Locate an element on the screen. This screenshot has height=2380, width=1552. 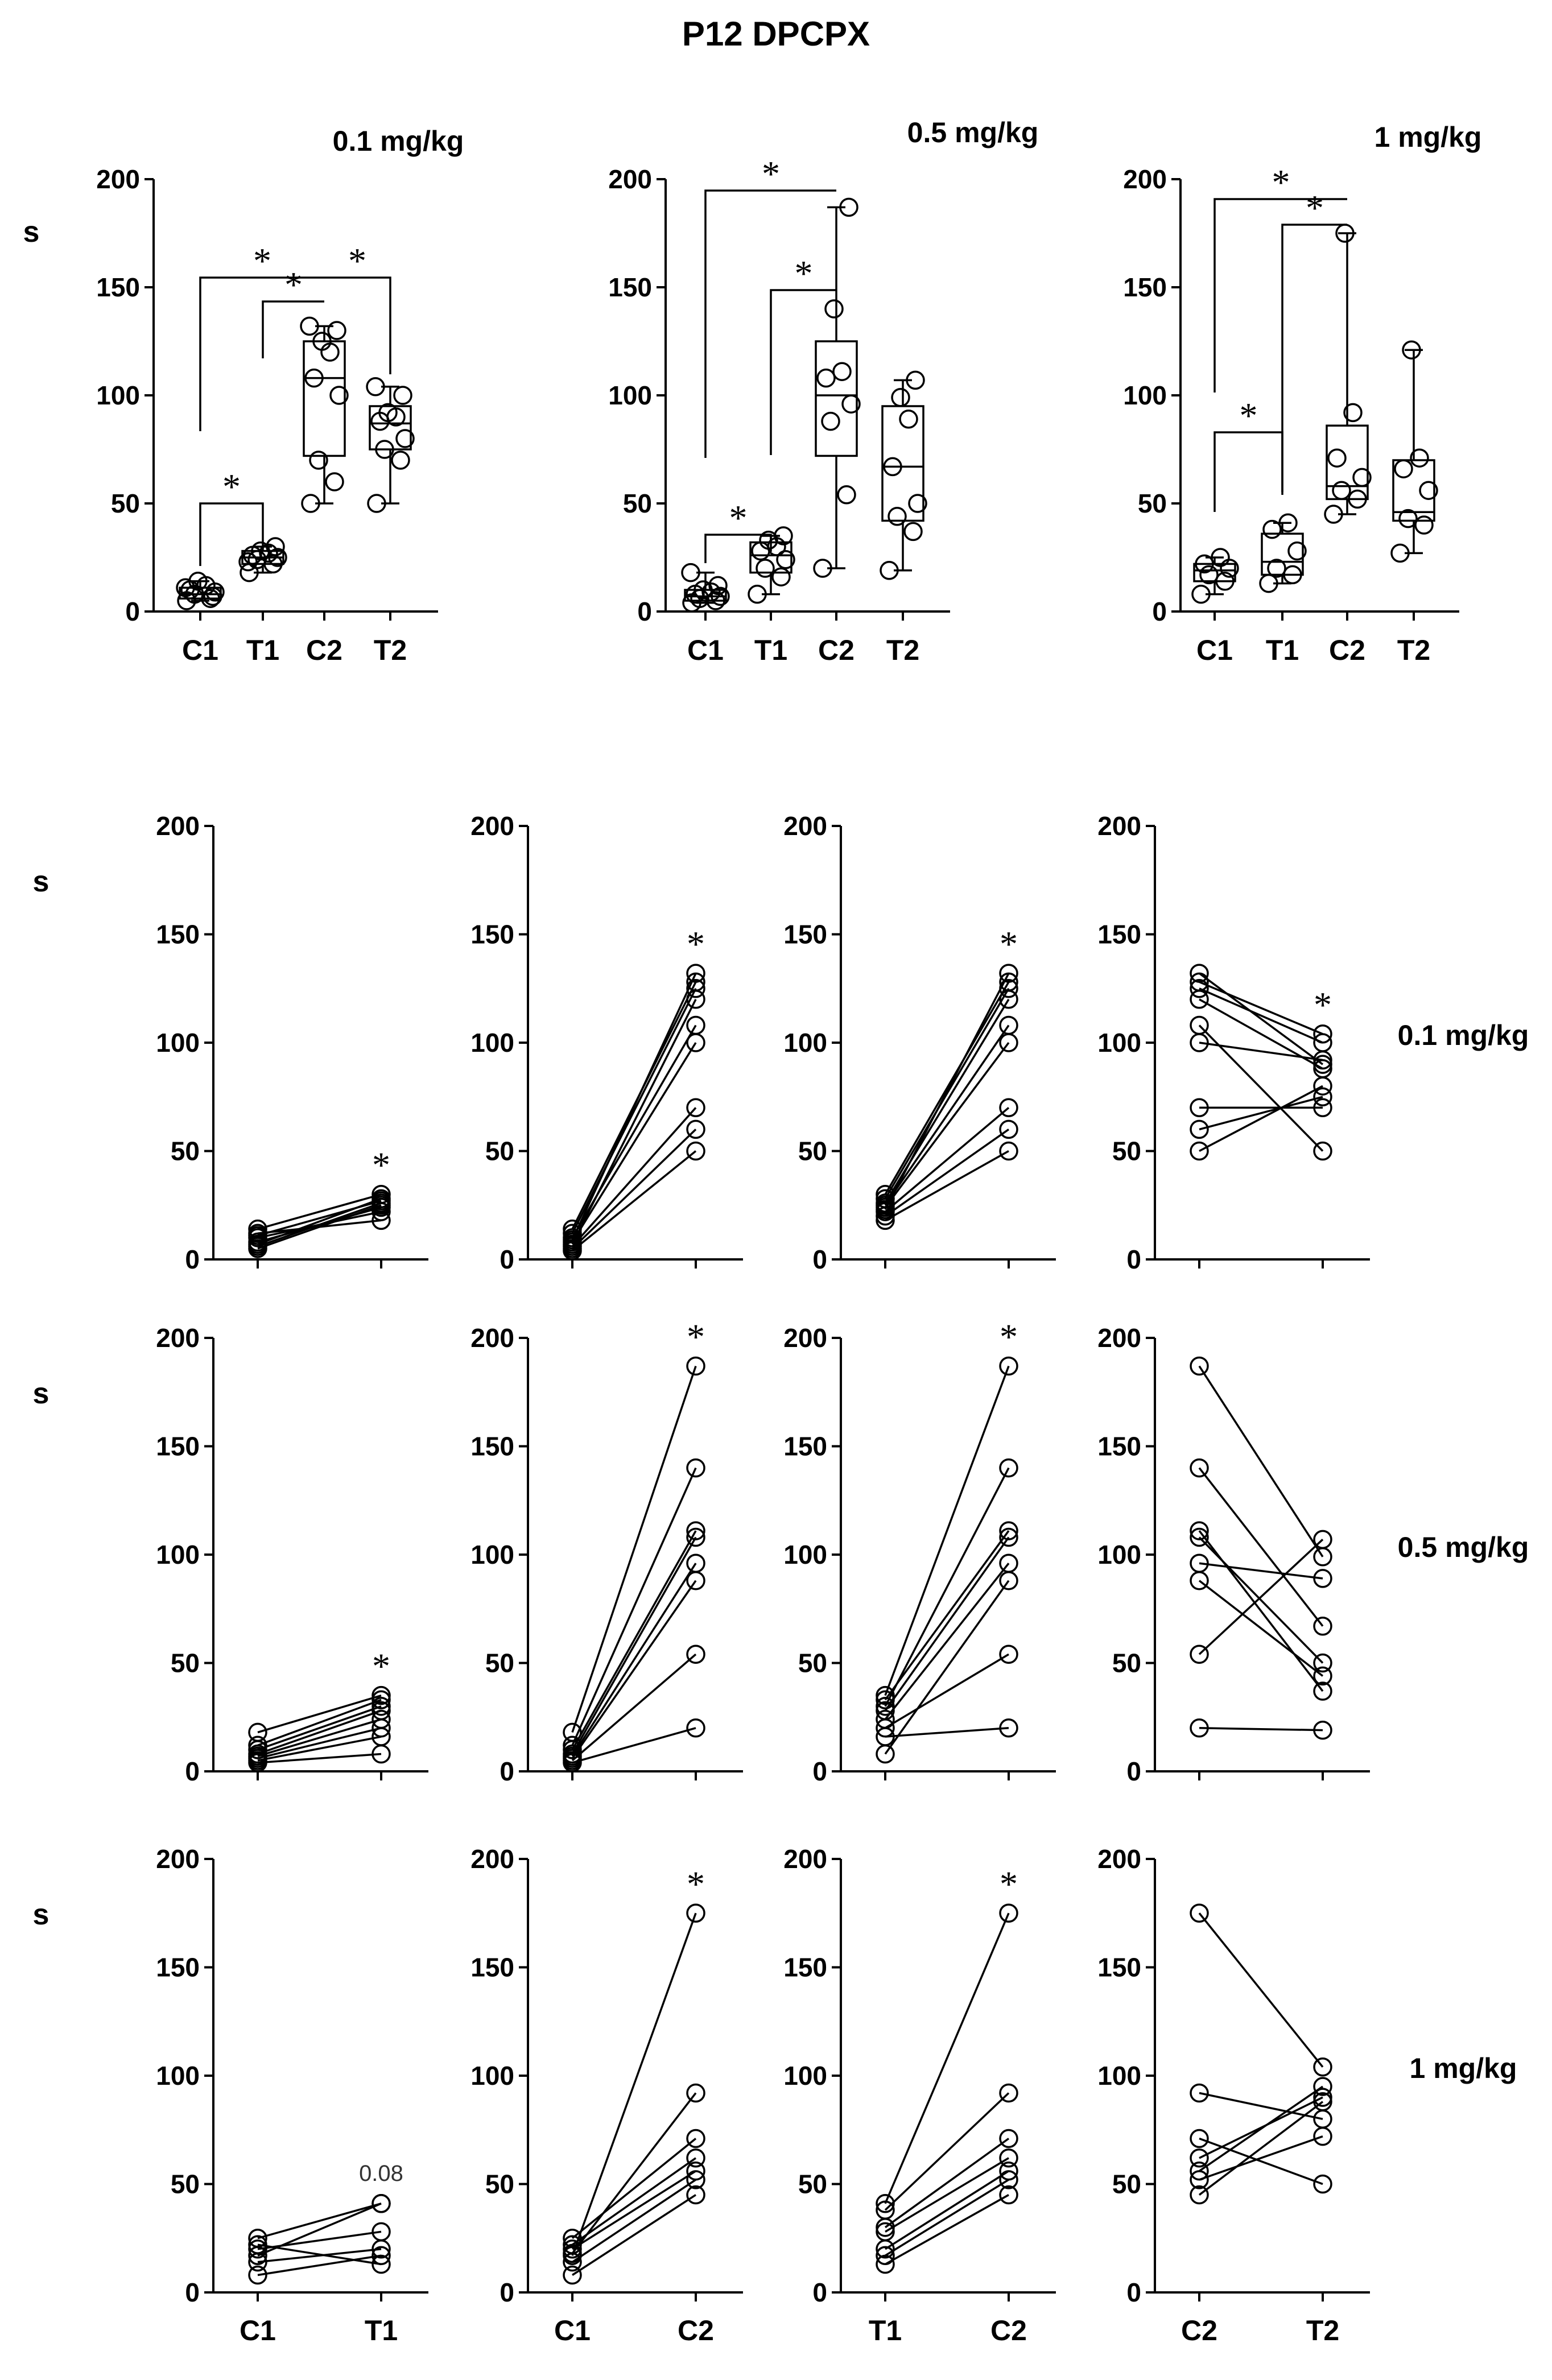
box-panel: 0 50 100 150 200 1 mg/kg C1 T1 C2 T2 * * * is located at coordinates (1302, 393).